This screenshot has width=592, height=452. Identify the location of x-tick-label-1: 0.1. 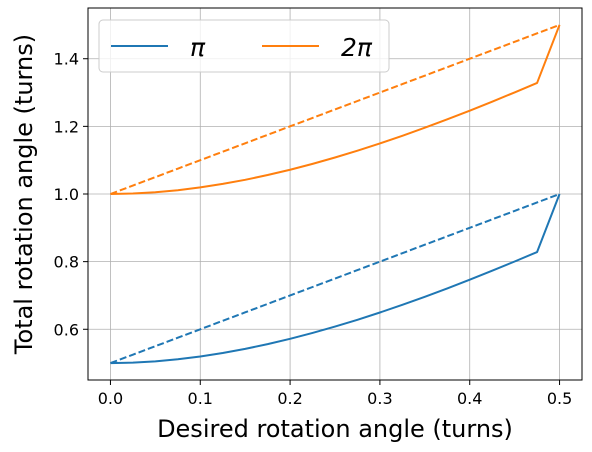
(200, 398).